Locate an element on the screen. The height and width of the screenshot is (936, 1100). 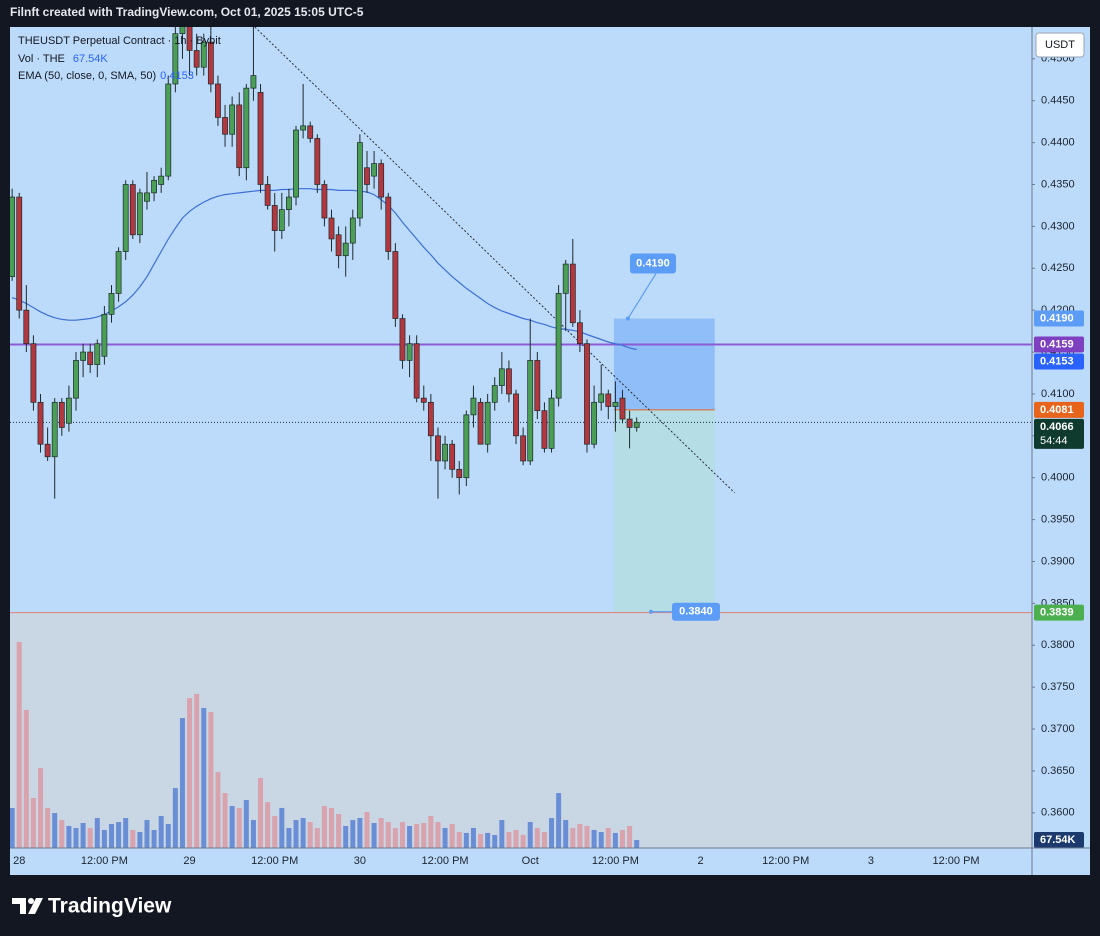
brand-name: TradingView is located at coordinates (110, 906).